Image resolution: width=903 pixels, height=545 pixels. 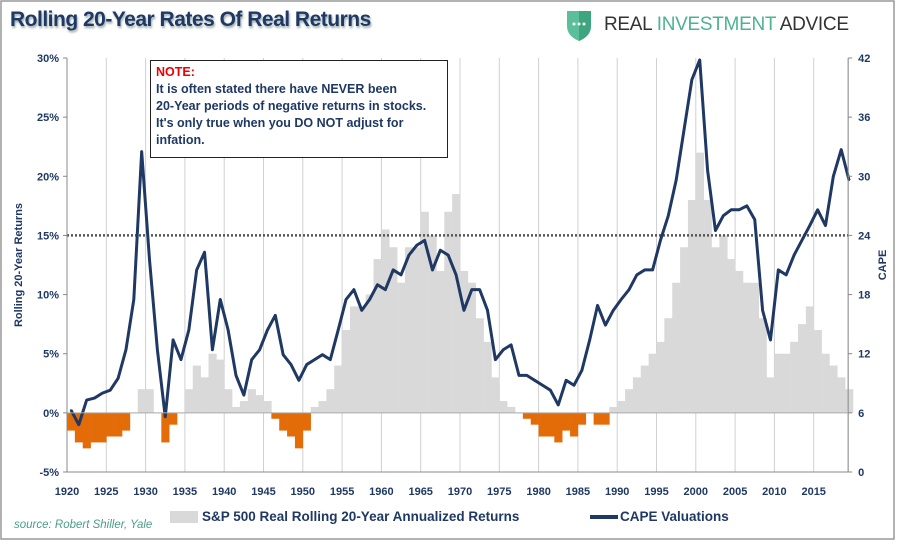 I want to click on note-heading: NOTE:, so click(x=175, y=72).